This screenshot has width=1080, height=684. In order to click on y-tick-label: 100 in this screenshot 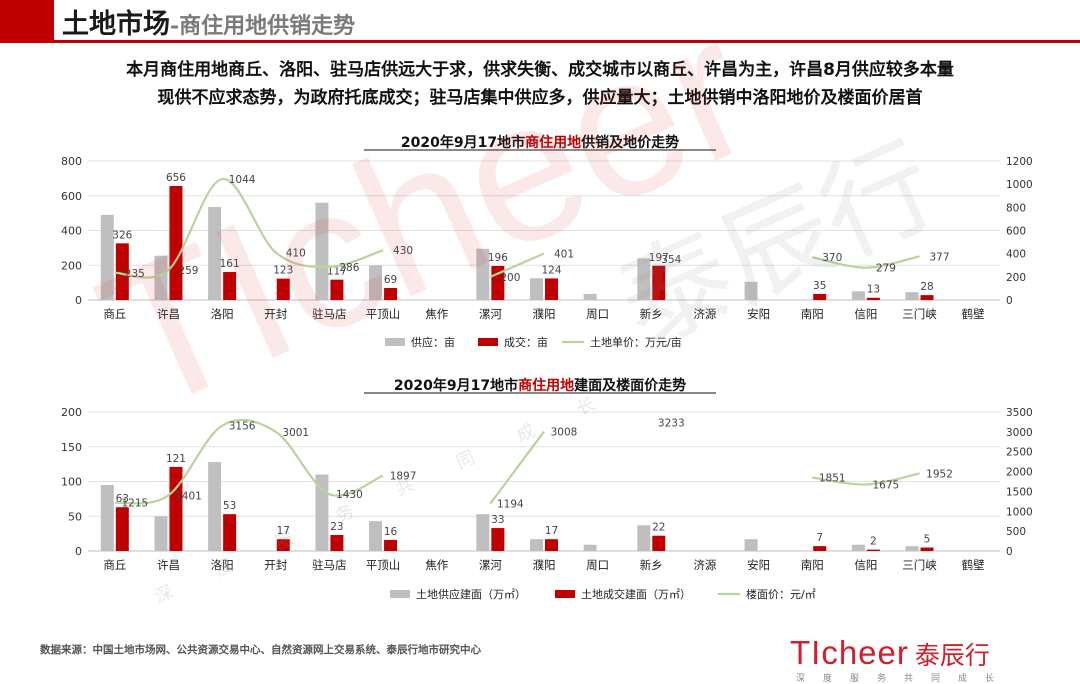, I will do `click(71, 482)`.